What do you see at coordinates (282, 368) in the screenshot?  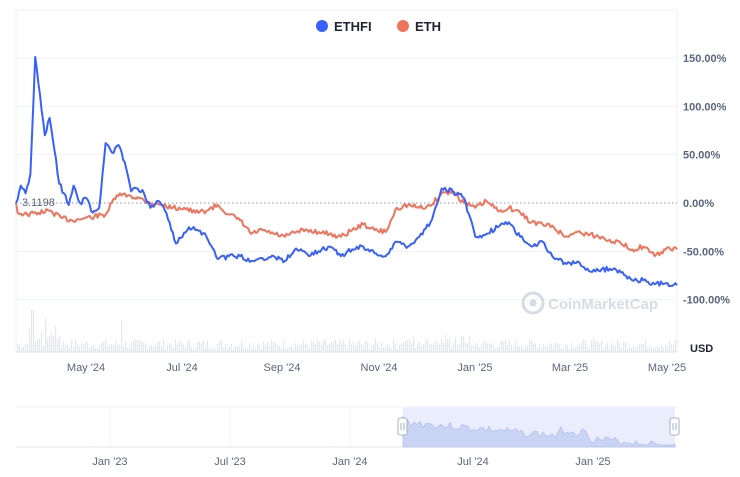 I see `x-tick-label: Sep '24` at bounding box center [282, 368].